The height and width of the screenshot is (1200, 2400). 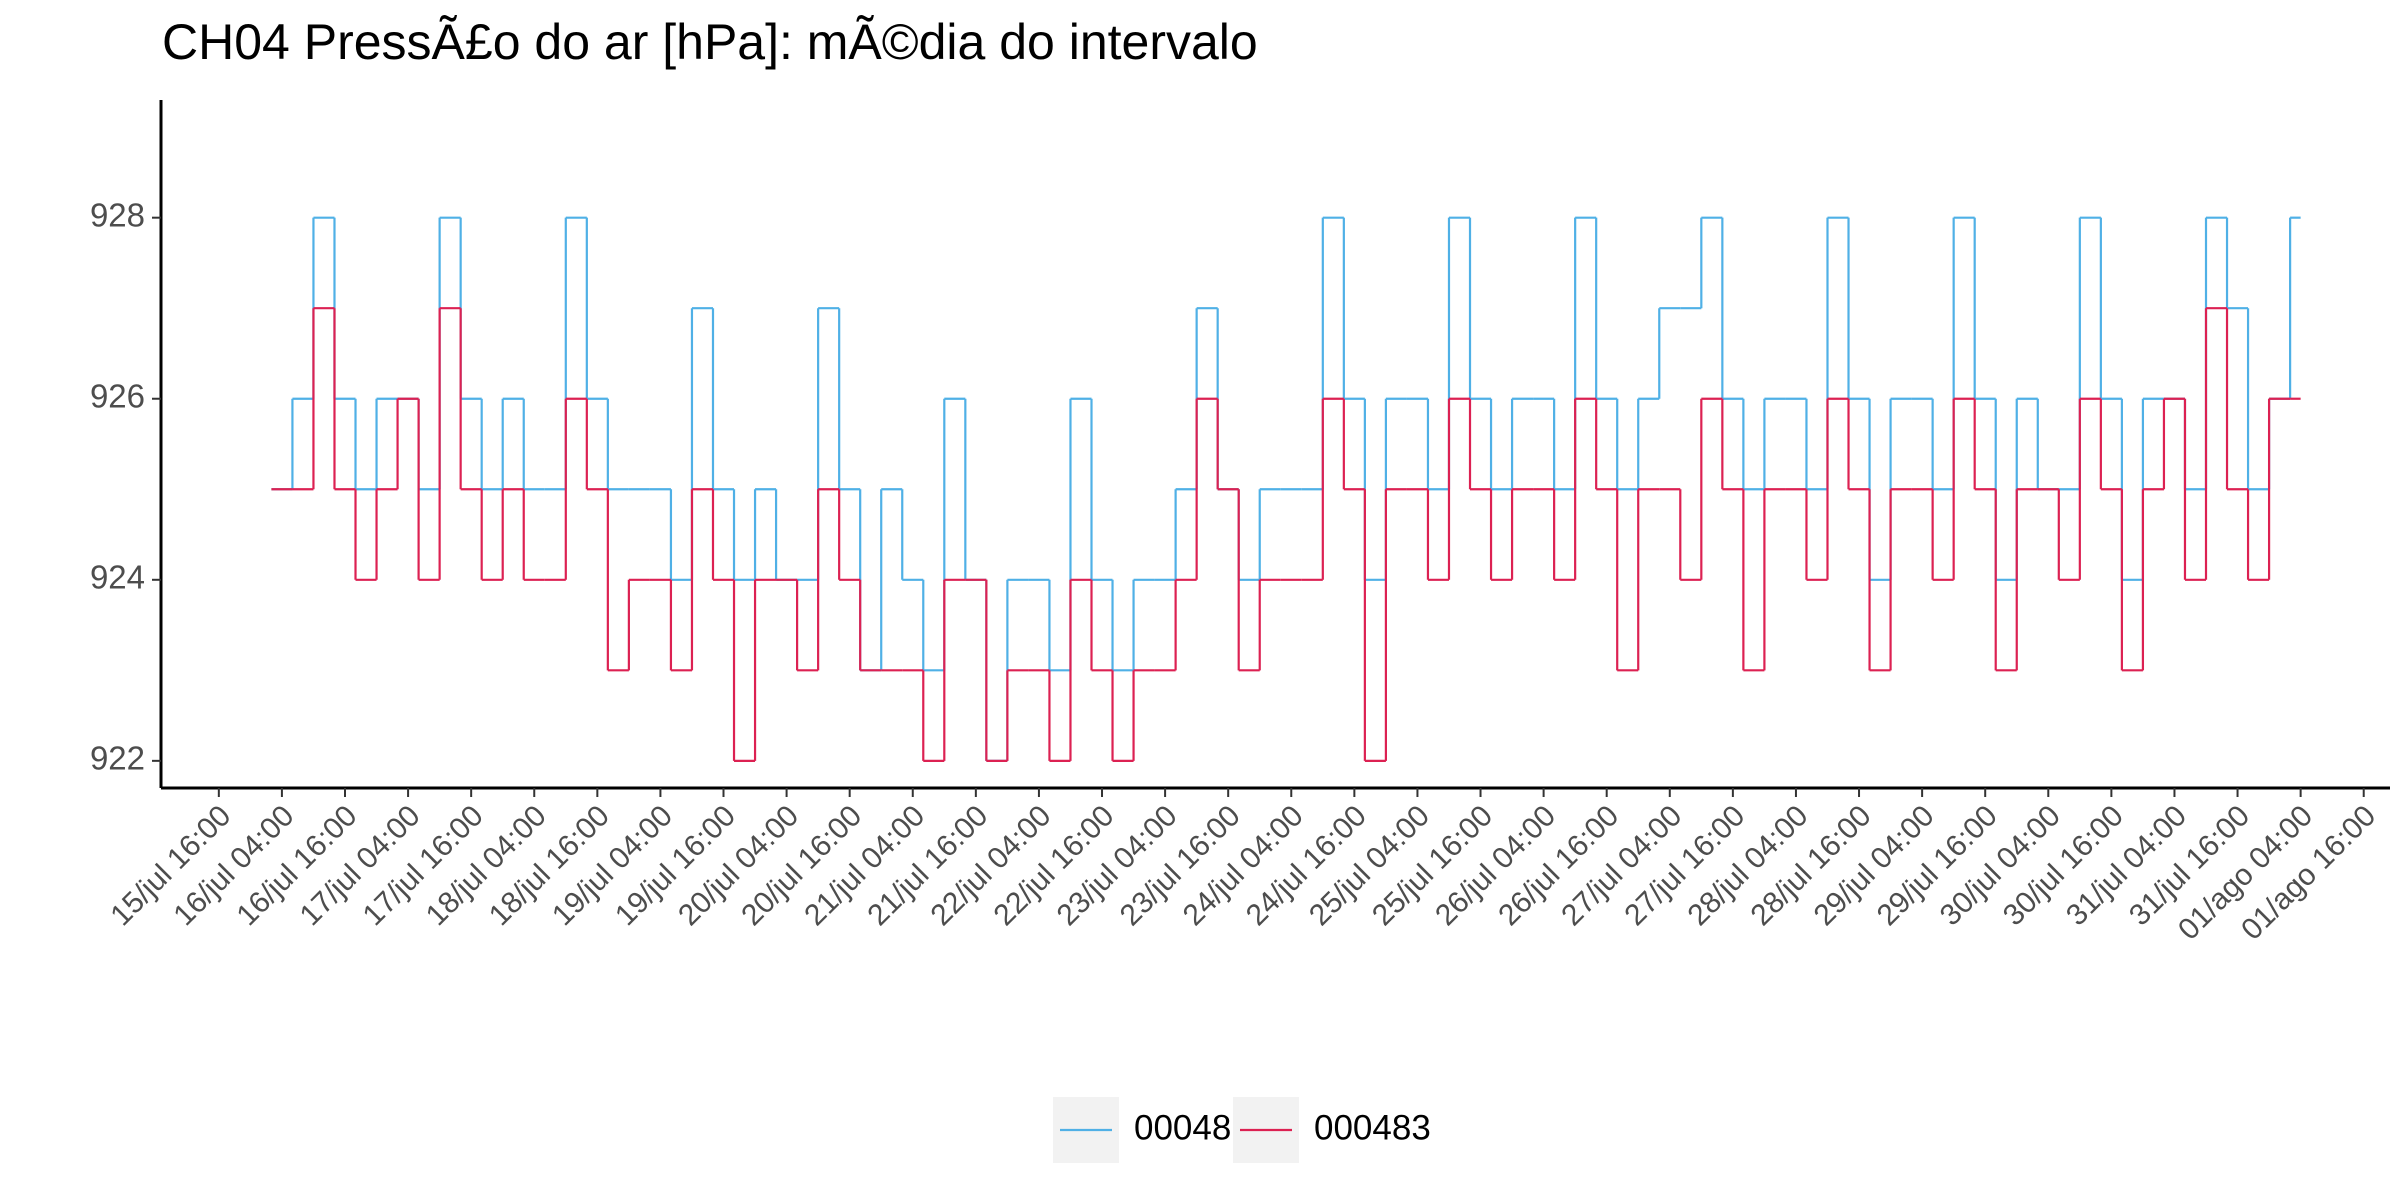 I want to click on y-tick-label: 926, so click(x=117, y=395).